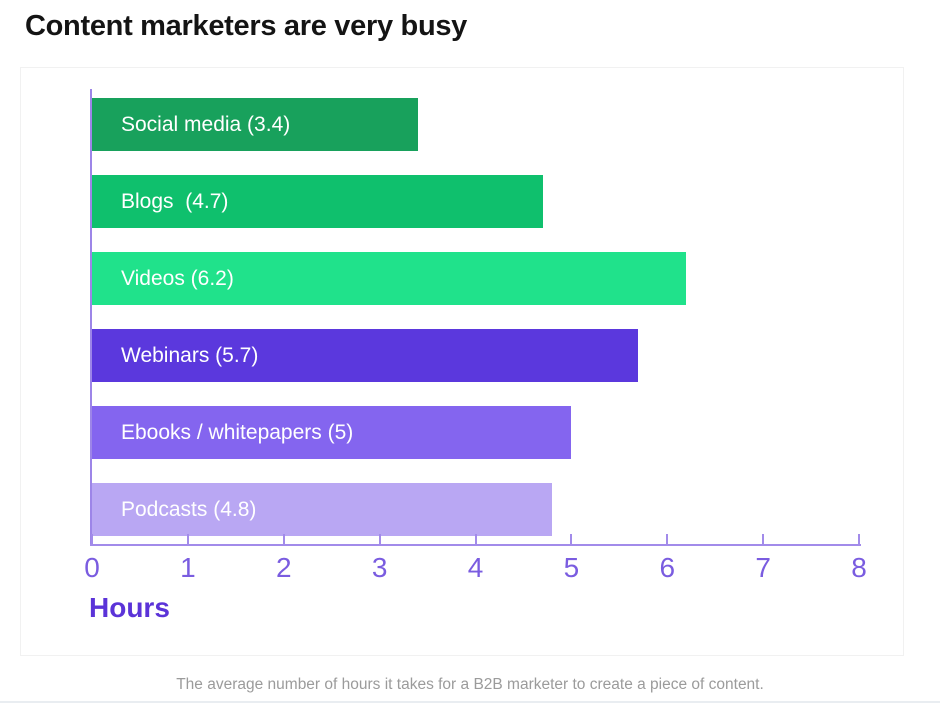  Describe the element at coordinates (91, 317) in the screenshot. I see `y-axis-line` at that location.